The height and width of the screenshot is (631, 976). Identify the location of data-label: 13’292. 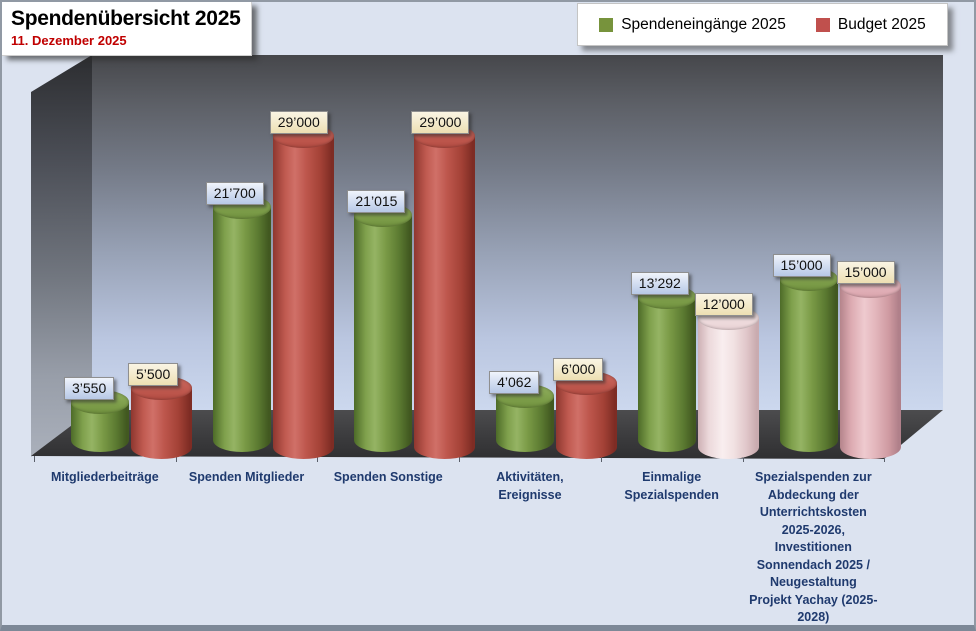
(659, 283).